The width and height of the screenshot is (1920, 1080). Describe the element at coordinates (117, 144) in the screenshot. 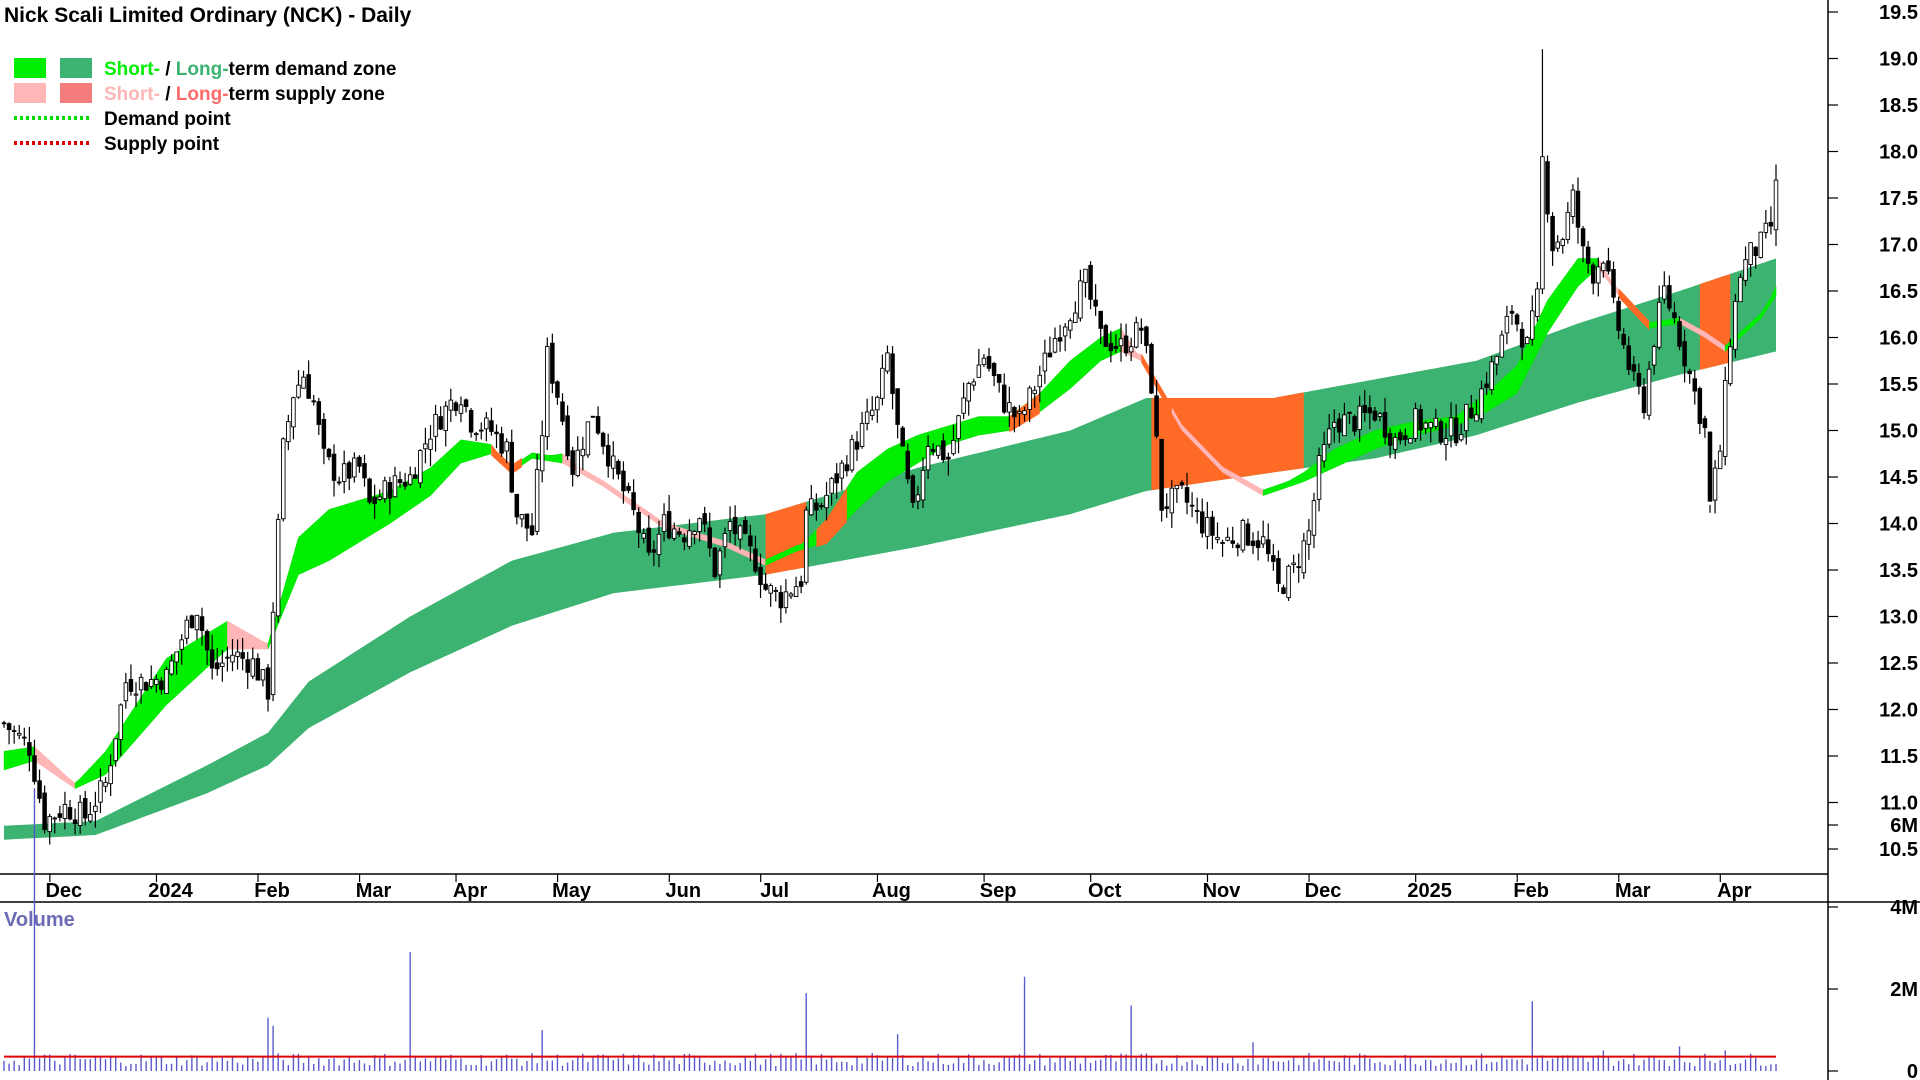

I see `legend-entry: Supply point` at that location.